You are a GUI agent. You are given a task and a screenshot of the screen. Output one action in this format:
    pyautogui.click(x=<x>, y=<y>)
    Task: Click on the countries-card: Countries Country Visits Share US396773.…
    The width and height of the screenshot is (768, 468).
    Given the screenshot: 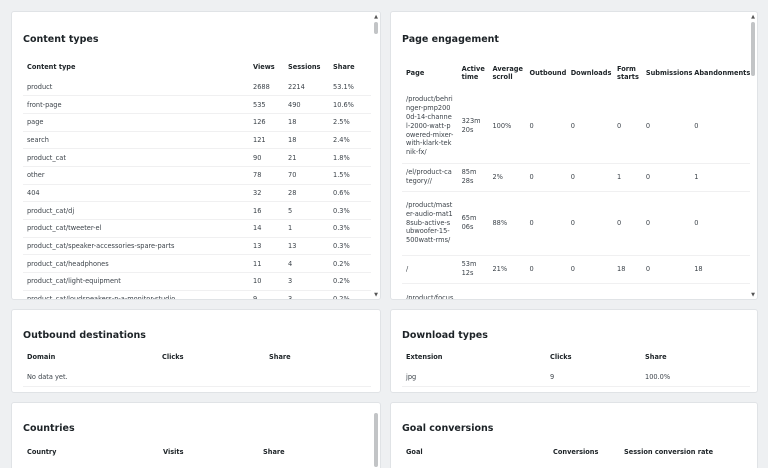 What is the action you would take?
    pyautogui.click(x=196, y=435)
    